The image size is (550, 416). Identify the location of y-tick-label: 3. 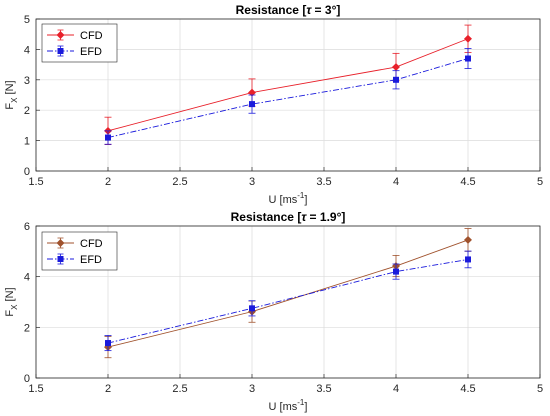
(27, 81).